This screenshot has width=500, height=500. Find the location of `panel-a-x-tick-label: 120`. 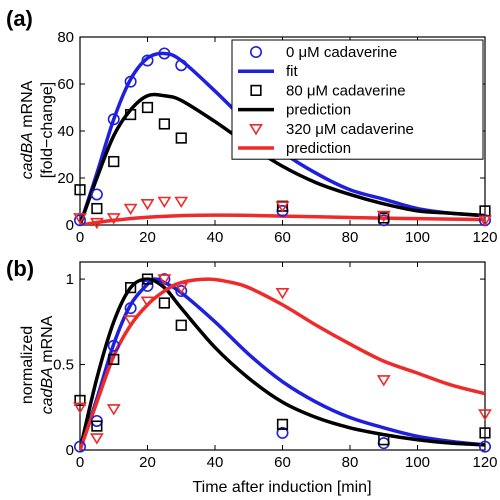

panel-a-x-tick-label: 120 is located at coordinates (484, 237).